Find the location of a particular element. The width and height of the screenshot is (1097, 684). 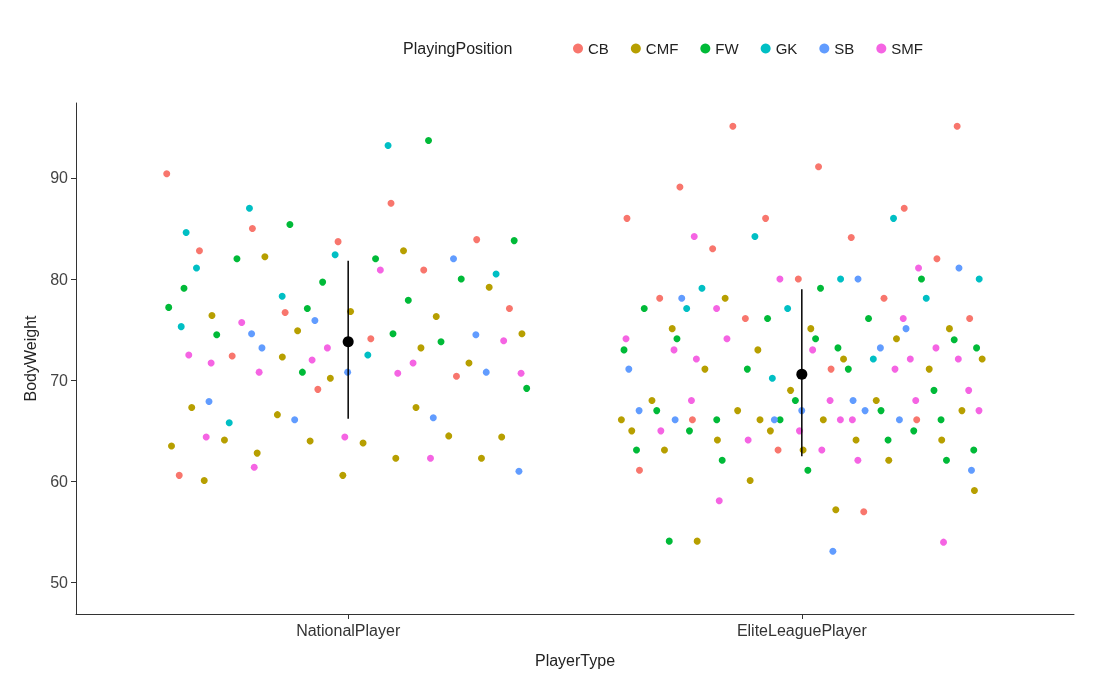

legend-label: FW is located at coordinates (727, 48).